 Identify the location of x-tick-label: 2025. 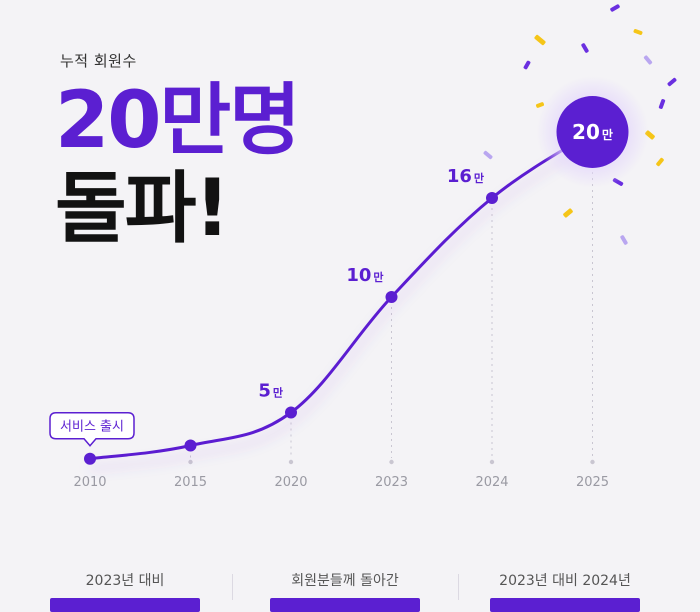
(592, 482).